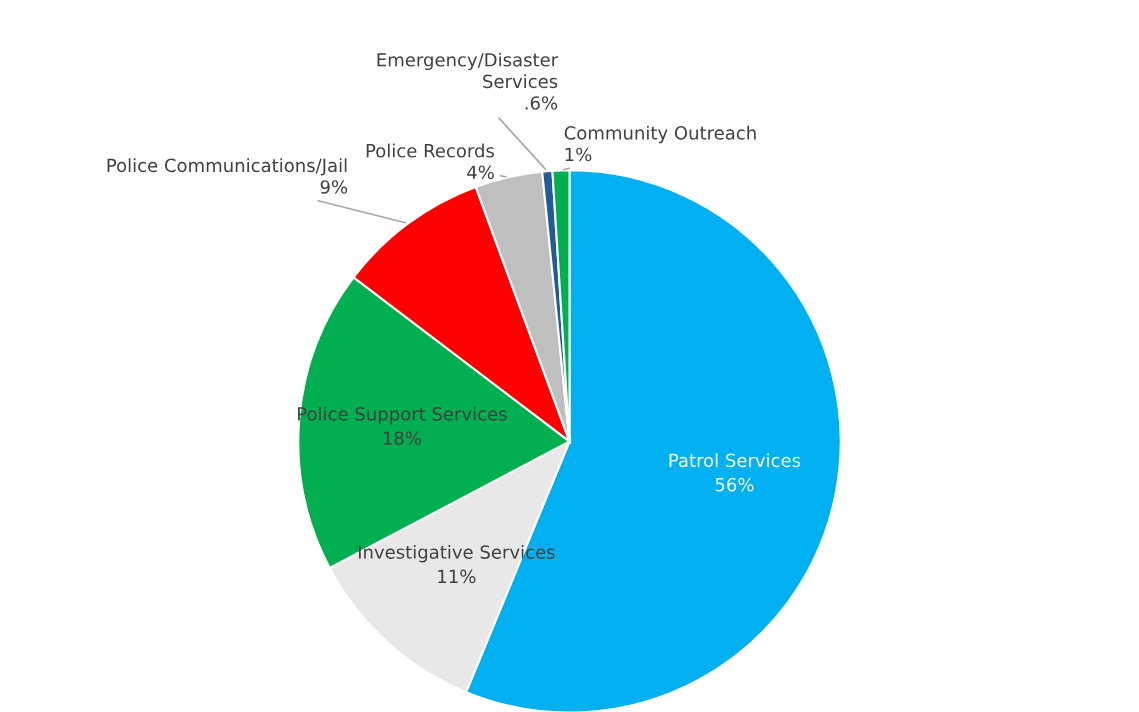 This screenshot has height=712, width=1139. Describe the element at coordinates (227, 167) in the screenshot. I see `slice-label: Police Communications/Jail` at that location.